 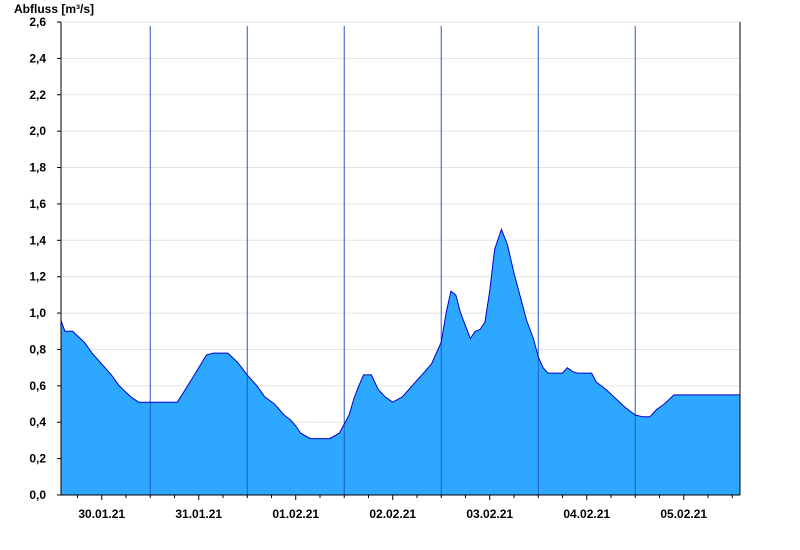 I want to click on y-axis-title: Abfluss [m³/s], so click(x=54, y=9).